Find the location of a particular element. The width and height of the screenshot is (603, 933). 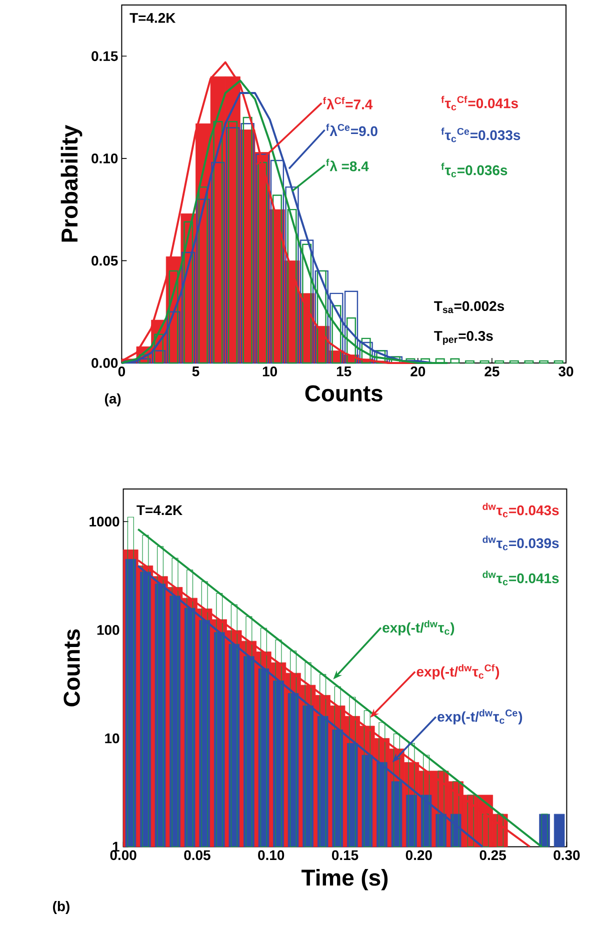

annotation: T$_{sa}$=0.002s is located at coordinates (469, 307).